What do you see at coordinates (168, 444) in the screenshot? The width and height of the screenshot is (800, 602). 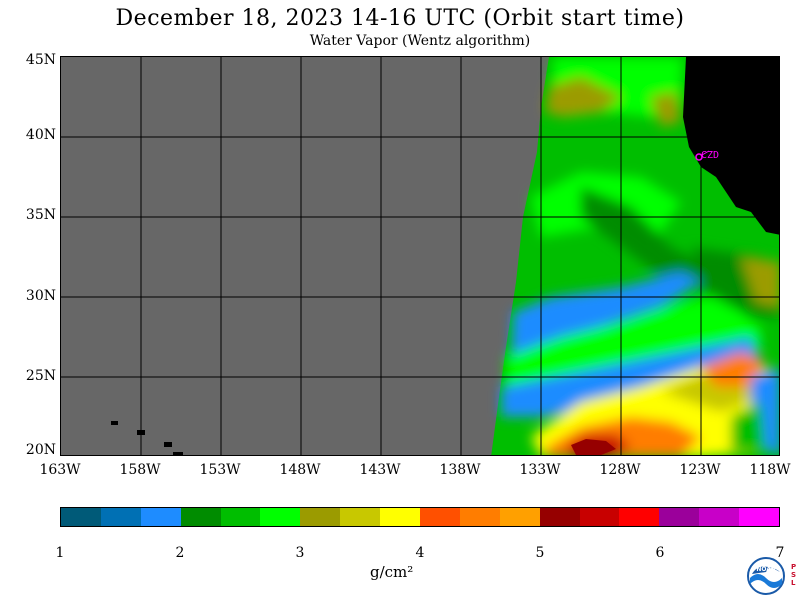 I see `island-maui` at bounding box center [168, 444].